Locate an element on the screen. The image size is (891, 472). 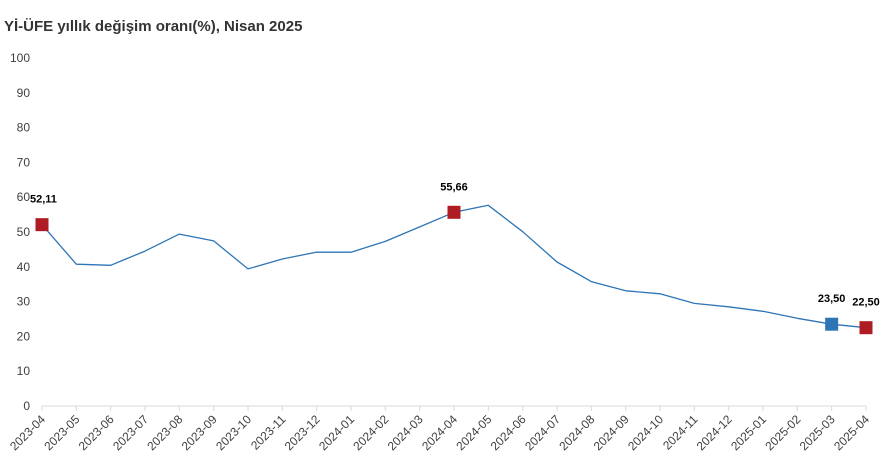
x-tick-label: 2024-05 is located at coordinates (473, 432).